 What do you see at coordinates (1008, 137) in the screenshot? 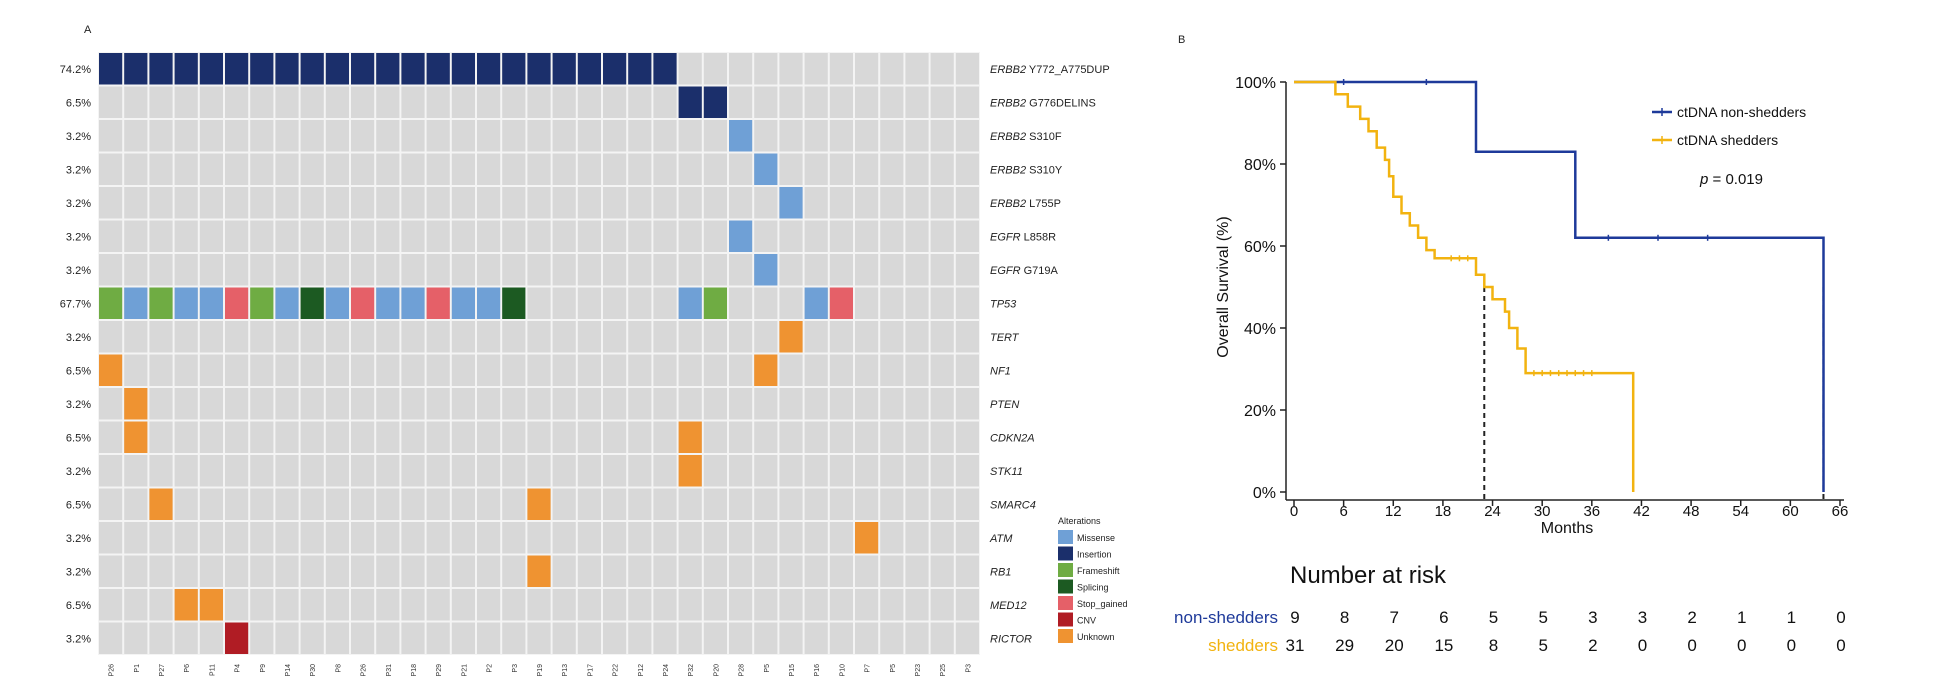
I see `gene-name: ERBB2` at bounding box center [1008, 137].